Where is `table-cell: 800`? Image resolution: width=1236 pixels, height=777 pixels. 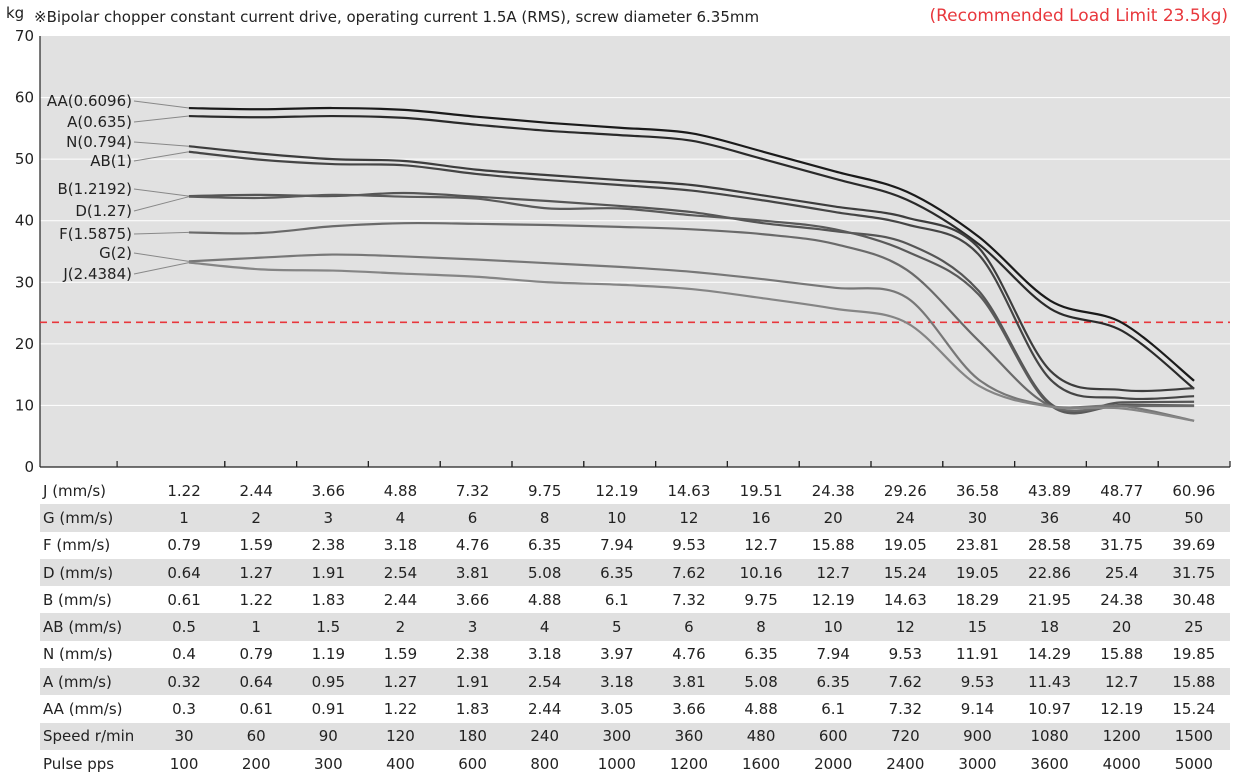 table-cell: 800 is located at coordinates (544, 763).